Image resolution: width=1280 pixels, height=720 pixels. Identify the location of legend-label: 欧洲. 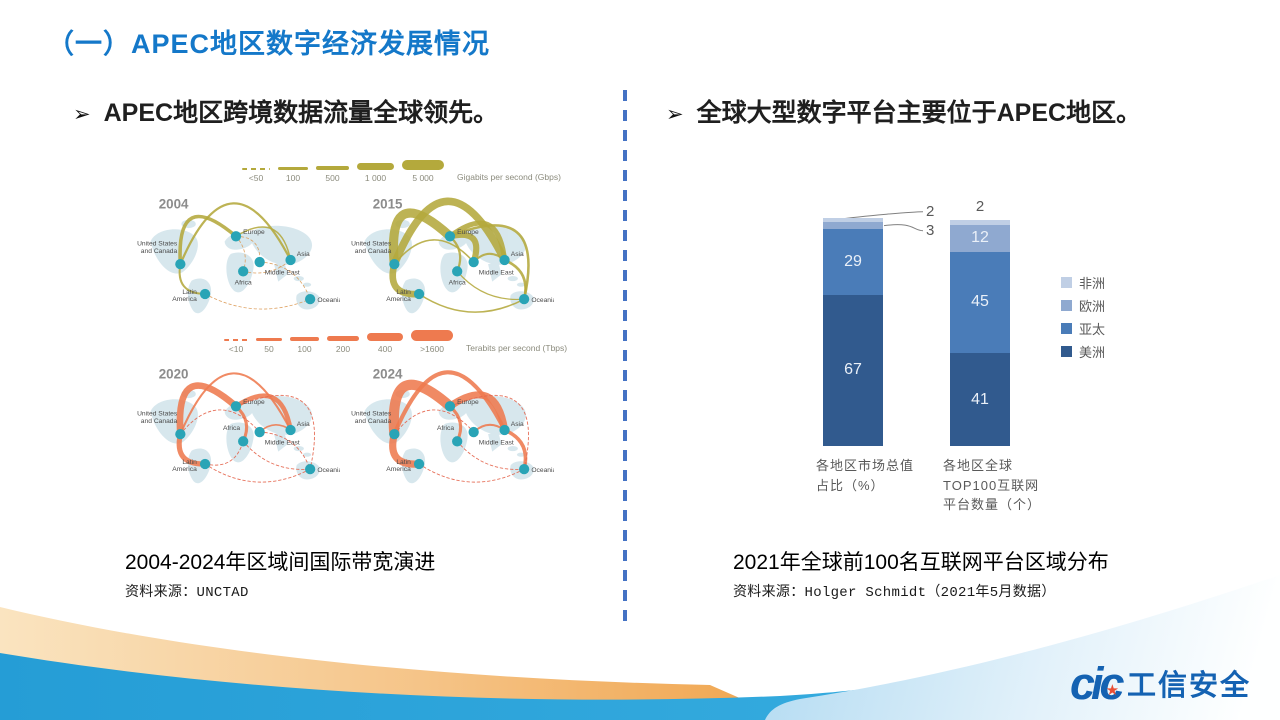
(1092, 306).